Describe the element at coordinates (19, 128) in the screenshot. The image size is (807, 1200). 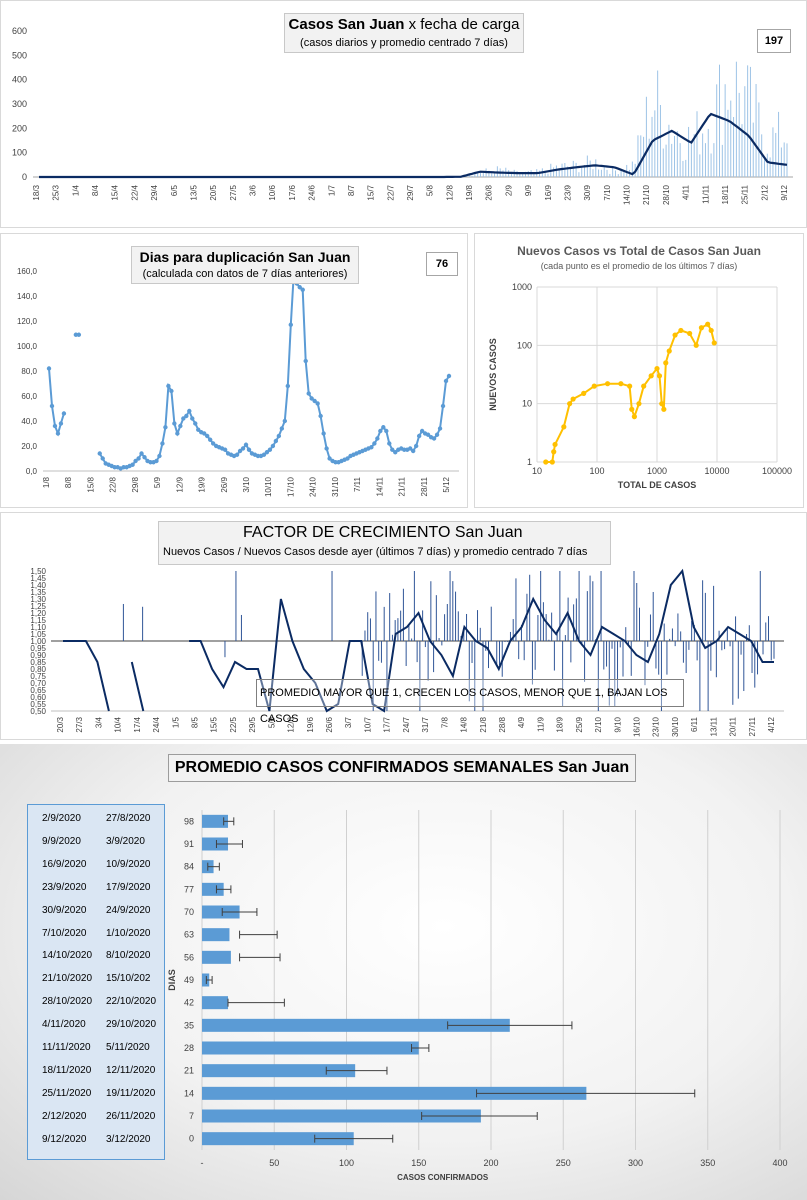
I see `y-tick-label: 200` at that location.